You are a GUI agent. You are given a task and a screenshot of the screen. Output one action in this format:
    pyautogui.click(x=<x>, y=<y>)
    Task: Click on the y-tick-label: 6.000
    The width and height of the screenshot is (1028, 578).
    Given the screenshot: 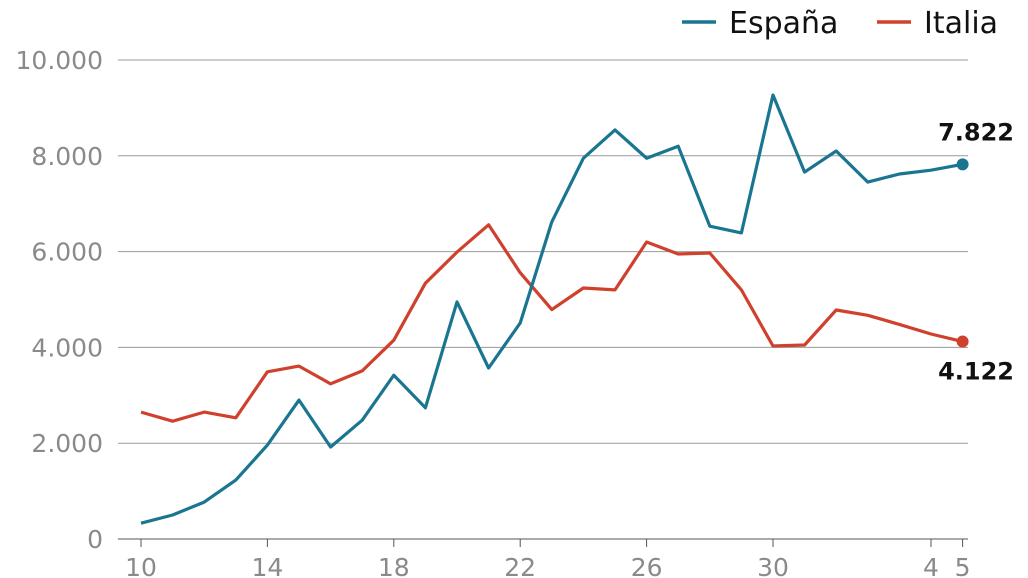 What is the action you would take?
    pyautogui.click(x=67, y=252)
    